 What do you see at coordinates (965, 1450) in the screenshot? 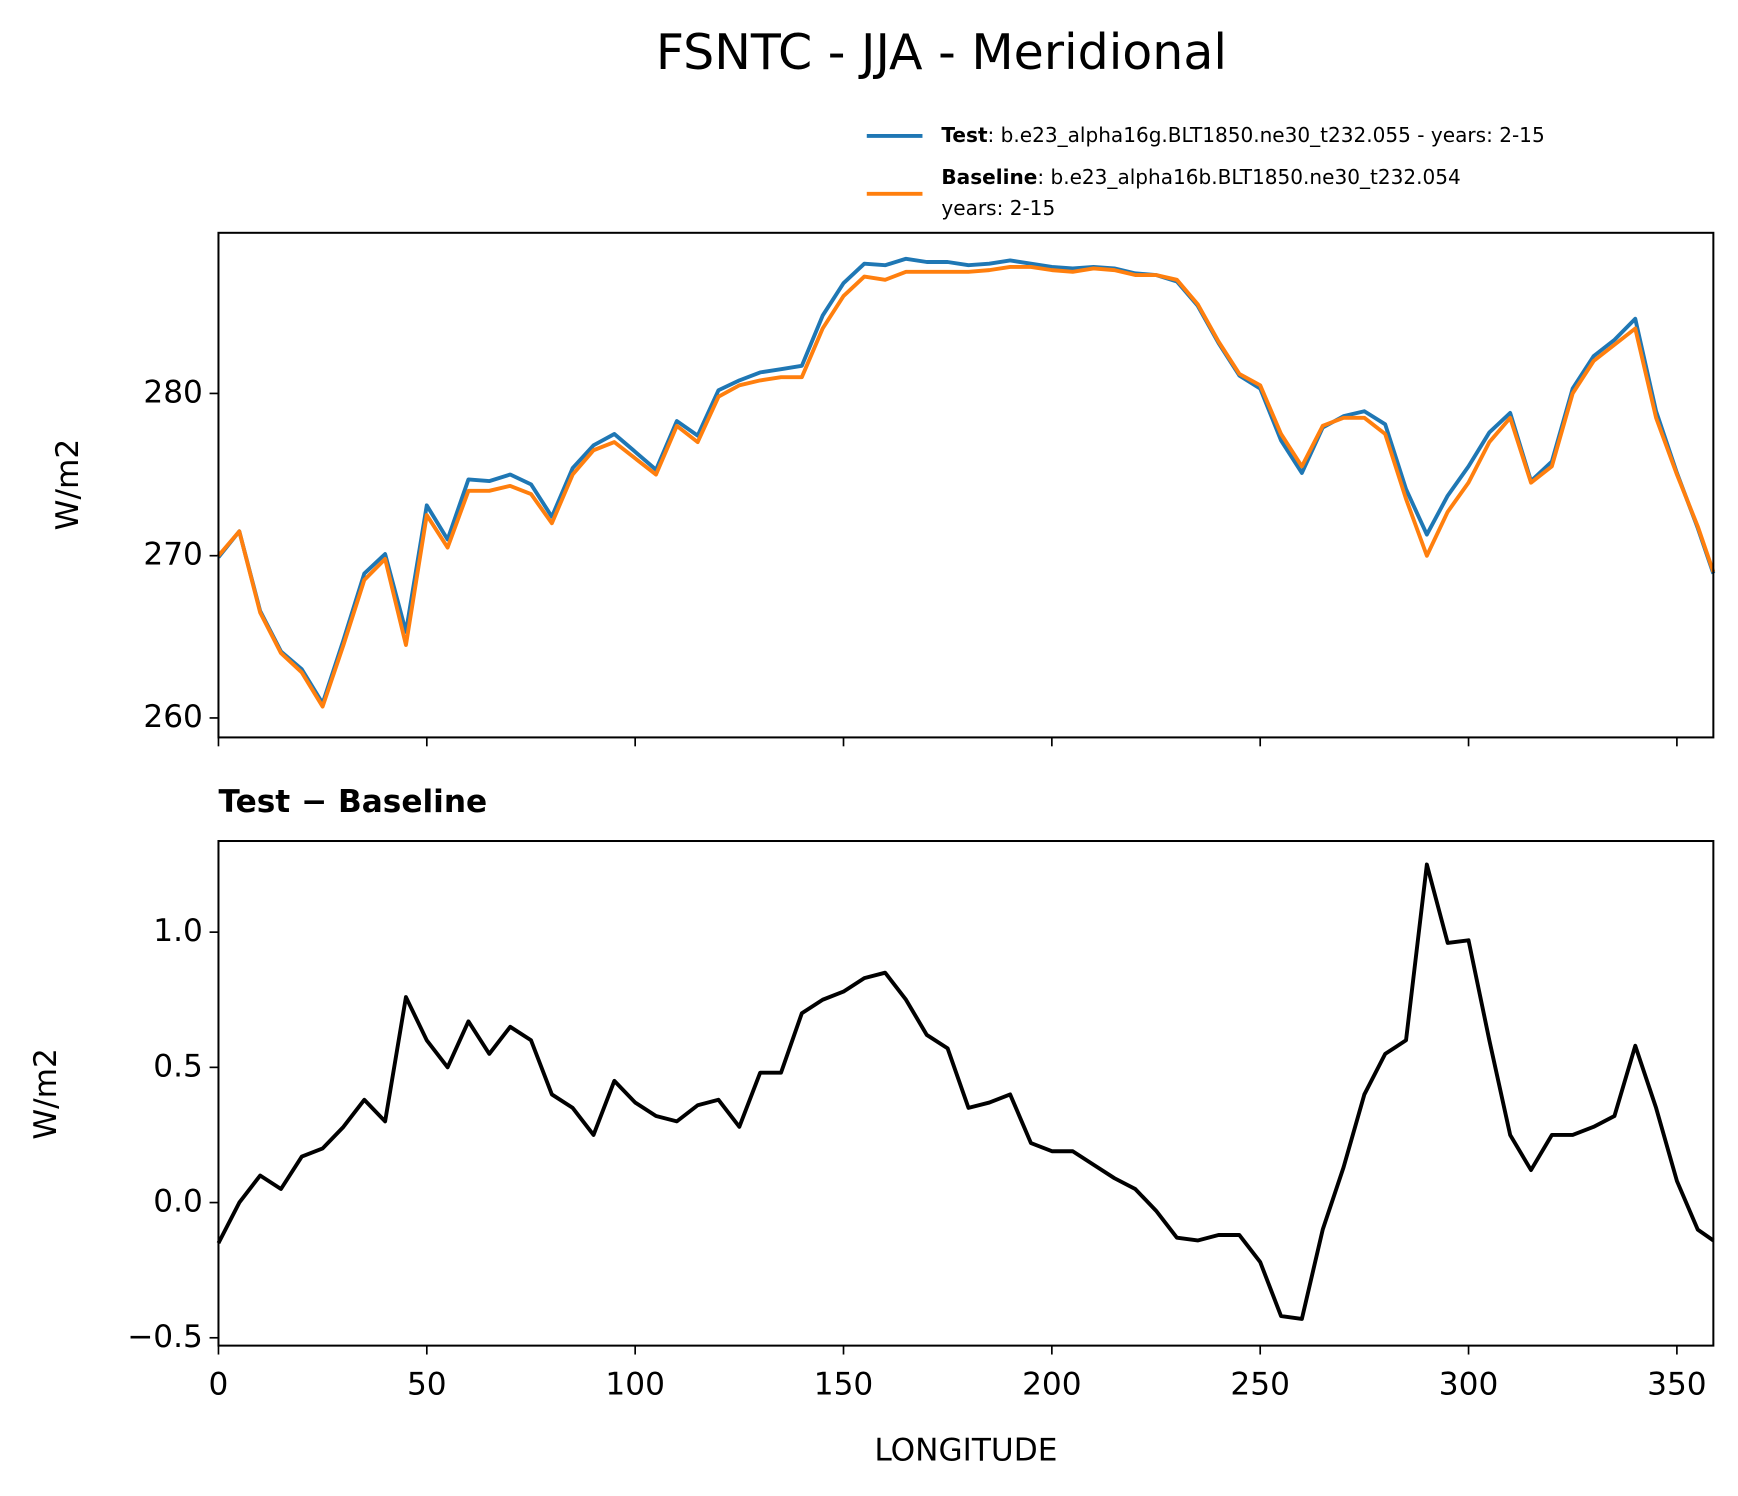
I see `x-axis-label: LONGITUDE` at bounding box center [965, 1450].